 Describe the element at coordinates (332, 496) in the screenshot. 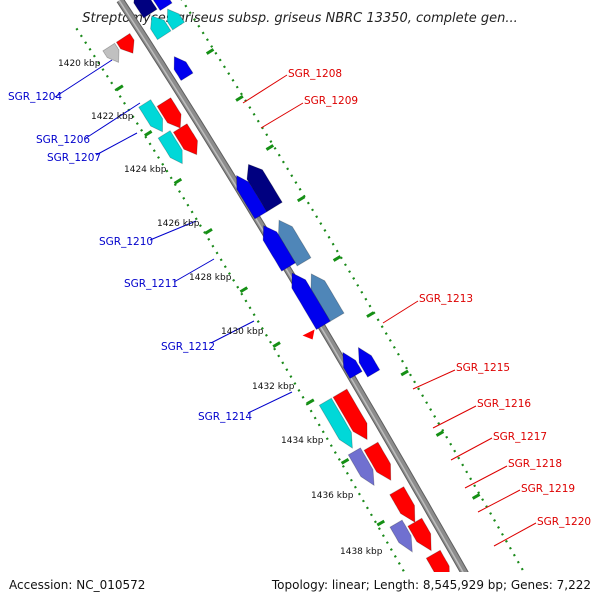

I see `kbp-label: 1436 kbp` at that location.